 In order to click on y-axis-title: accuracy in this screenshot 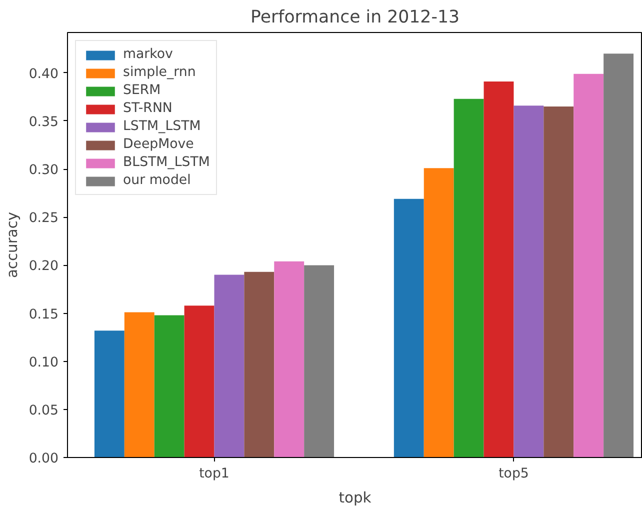, I will do `click(12, 245)`.